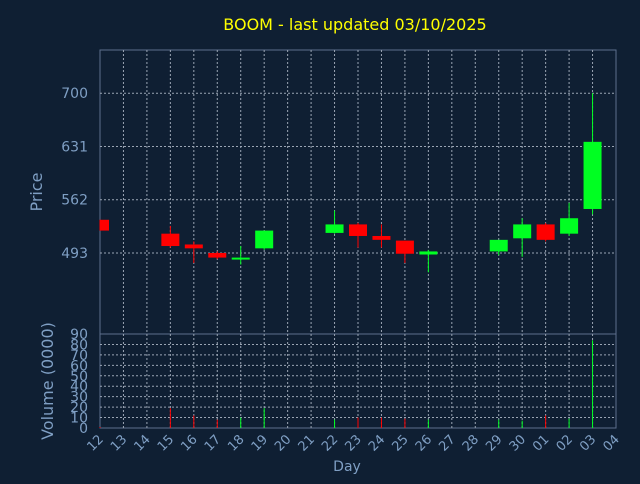 This screenshot has height=484, width=640. What do you see at coordinates (588, 443) in the screenshot?
I see `x-tick-label: 03` at bounding box center [588, 443].